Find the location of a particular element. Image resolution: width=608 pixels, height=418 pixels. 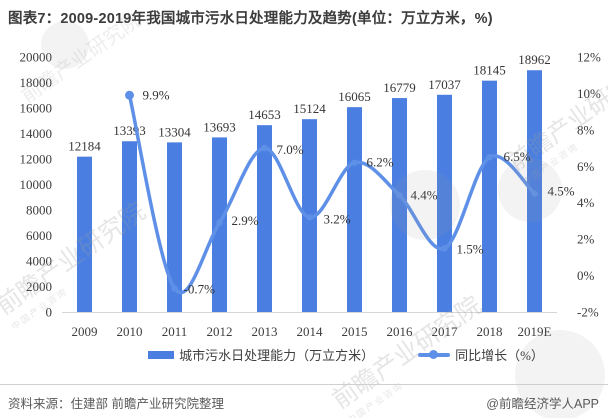

credit-note: @前瞻经济学人APP is located at coordinates (542, 404).